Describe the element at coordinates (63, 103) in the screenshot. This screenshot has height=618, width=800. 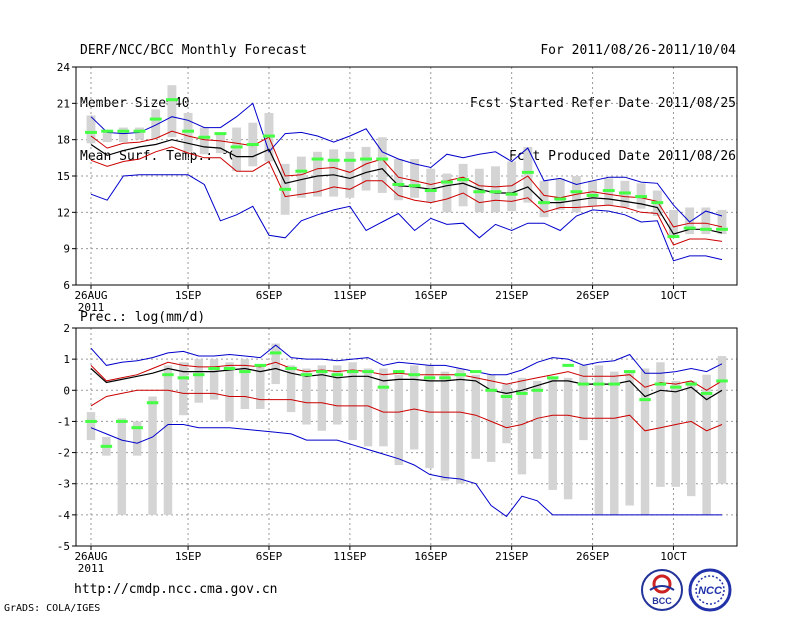
I see `temp-ytick-label: 21` at that location.